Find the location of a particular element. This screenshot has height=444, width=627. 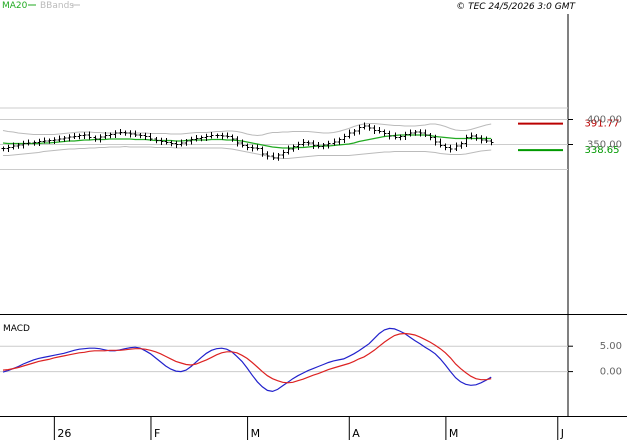

macd-panel-title: MACD is located at coordinates (16, 329).